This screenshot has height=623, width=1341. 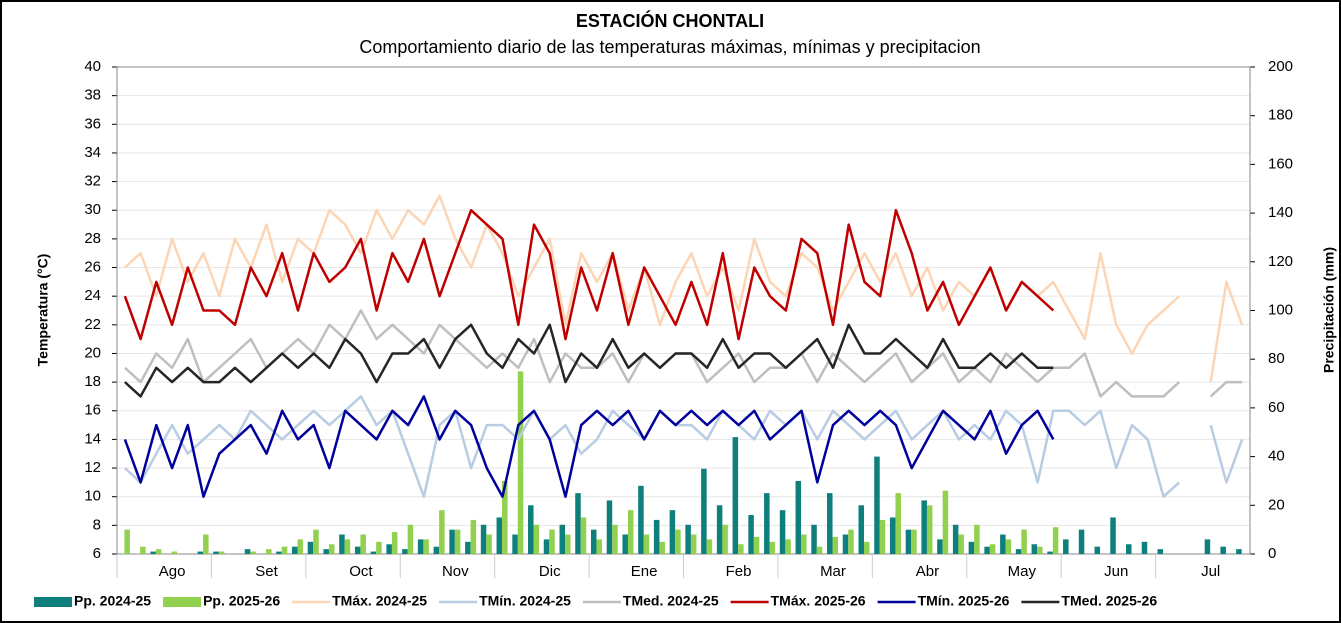 What do you see at coordinates (1276, 504) in the screenshot?
I see `y2-tick-label: 20` at bounding box center [1276, 504].